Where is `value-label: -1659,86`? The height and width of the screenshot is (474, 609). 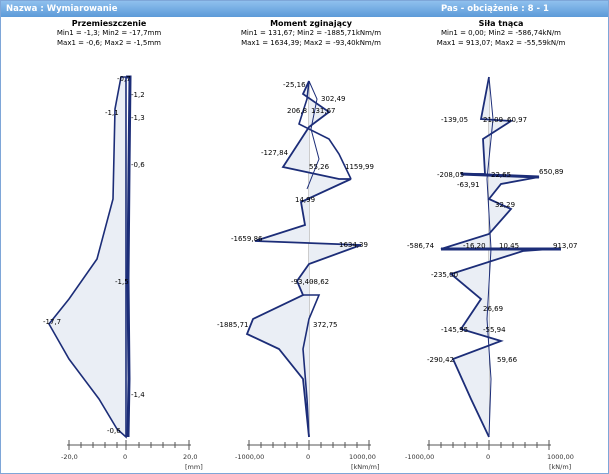
value-label: -1659,86 is located at coordinates (247, 239).